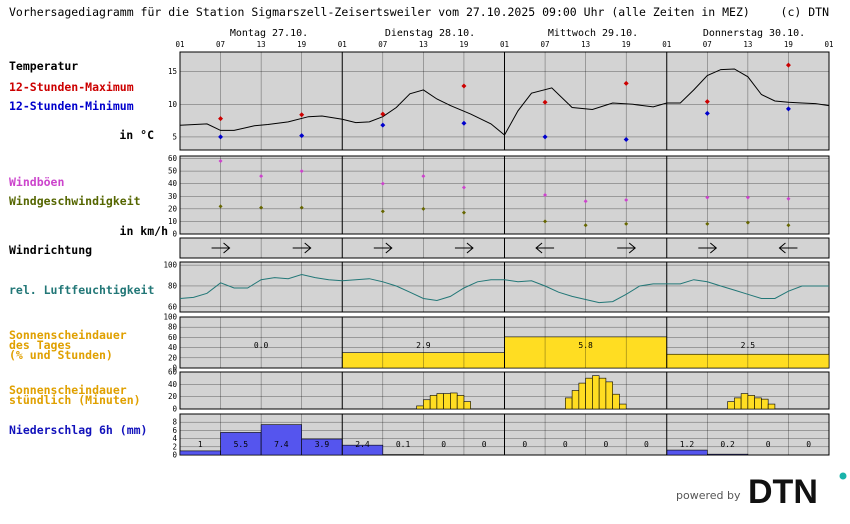 The height and width of the screenshot is (524, 850). I want to click on label-sonne-std-1: Sonnenscheindauer, so click(68, 390).